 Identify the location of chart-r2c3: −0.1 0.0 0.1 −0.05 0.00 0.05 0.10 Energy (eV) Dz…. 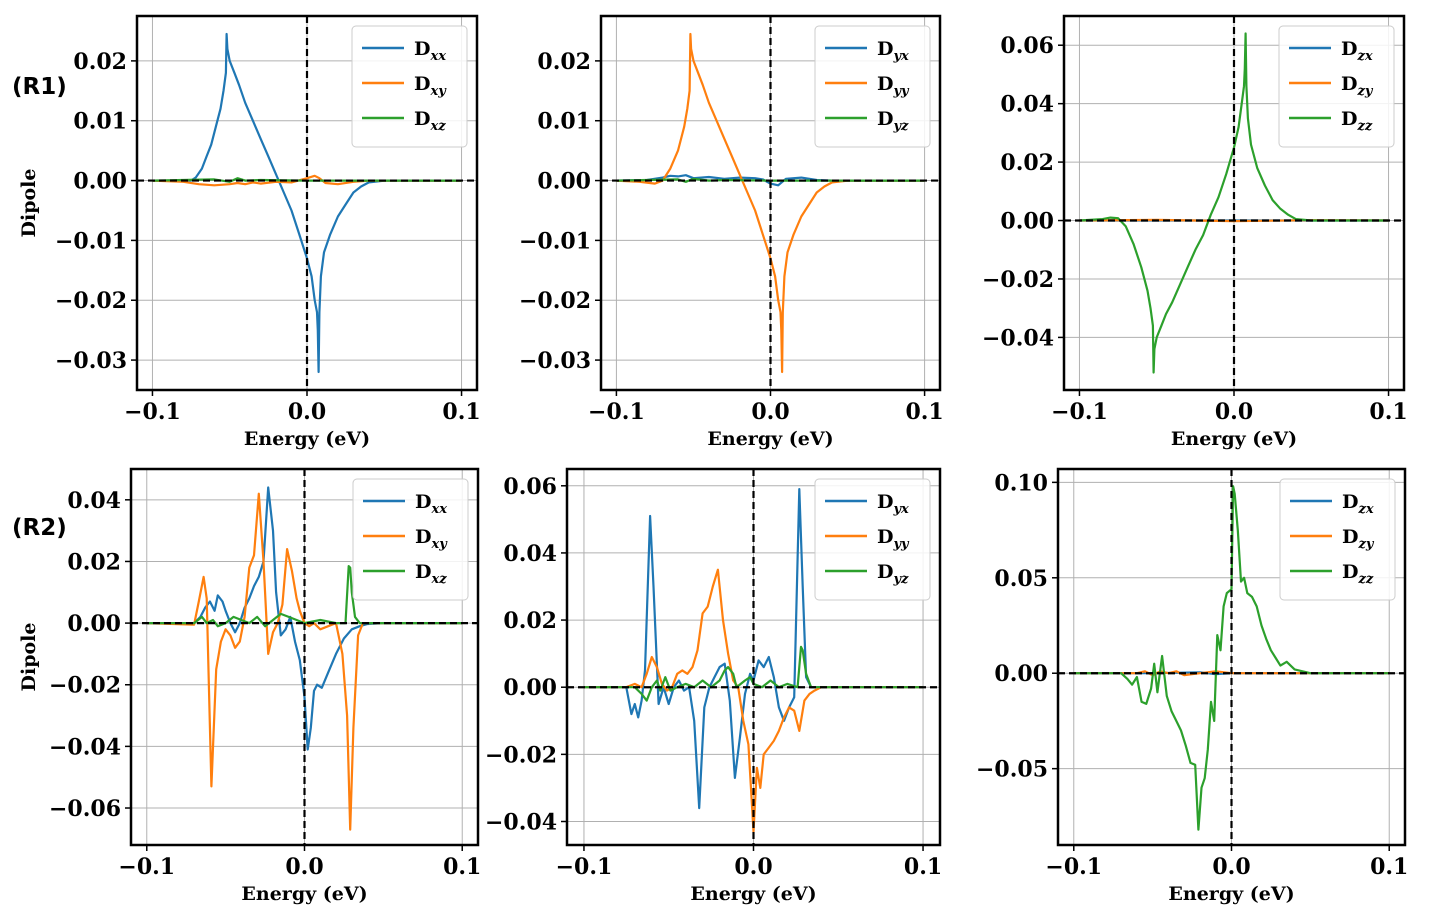
(1192, 686).